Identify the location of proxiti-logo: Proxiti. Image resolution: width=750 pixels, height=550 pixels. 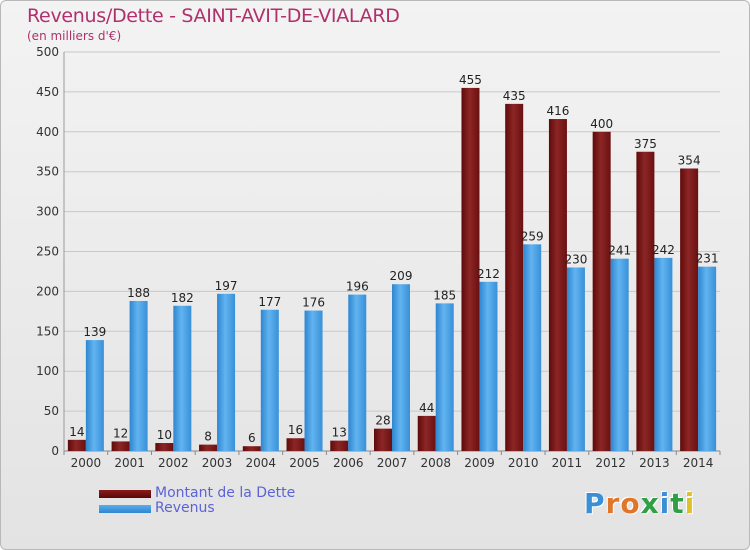
(640, 503).